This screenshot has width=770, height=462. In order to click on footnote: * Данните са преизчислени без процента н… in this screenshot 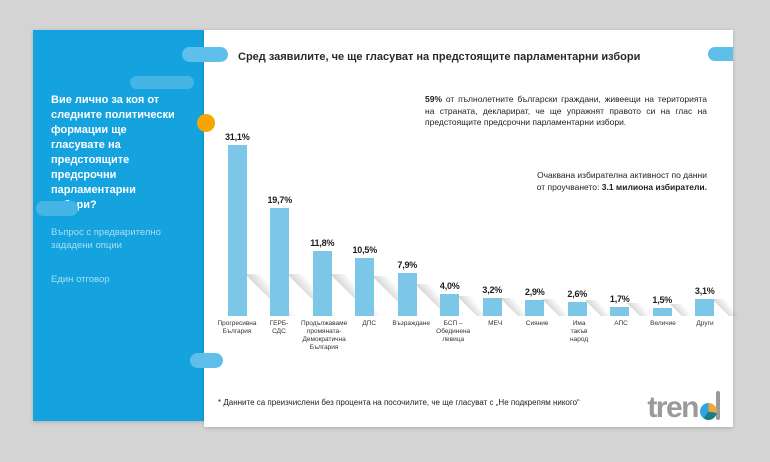, I will do `click(399, 402)`.